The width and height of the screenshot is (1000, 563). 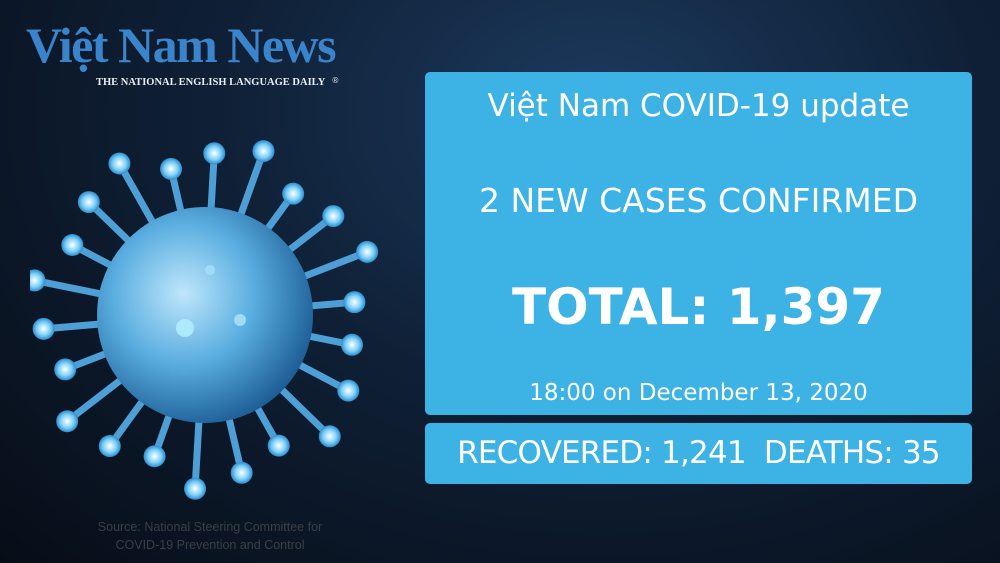 I want to click on logo-tagline-row: THE NATIONAL ENGLISH LANGUAGE DAILY ®, so click(x=191, y=83).